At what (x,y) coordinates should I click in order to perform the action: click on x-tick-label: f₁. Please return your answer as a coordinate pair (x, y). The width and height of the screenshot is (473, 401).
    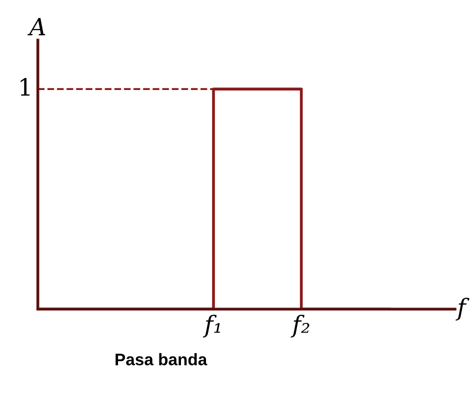
    Looking at the image, I should click on (211, 326).